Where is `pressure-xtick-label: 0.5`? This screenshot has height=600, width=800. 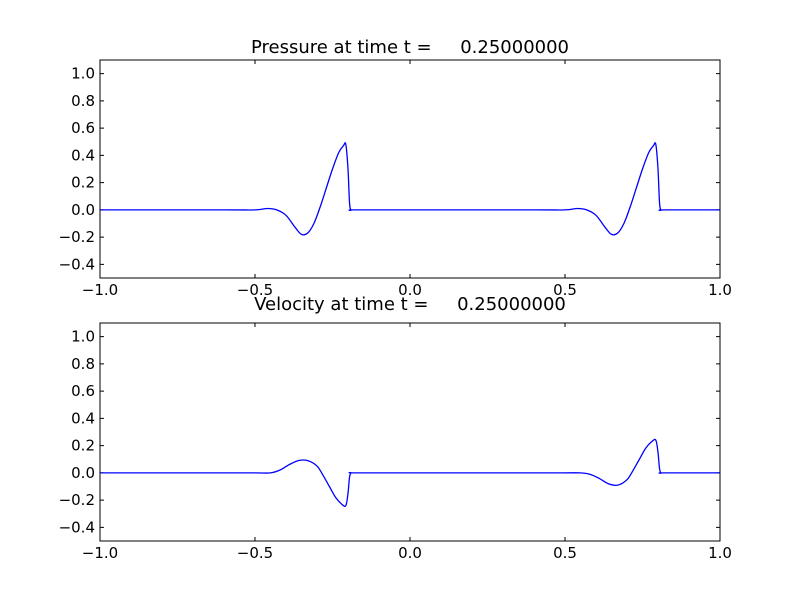
pressure-xtick-label: 0.5 is located at coordinates (565, 290).